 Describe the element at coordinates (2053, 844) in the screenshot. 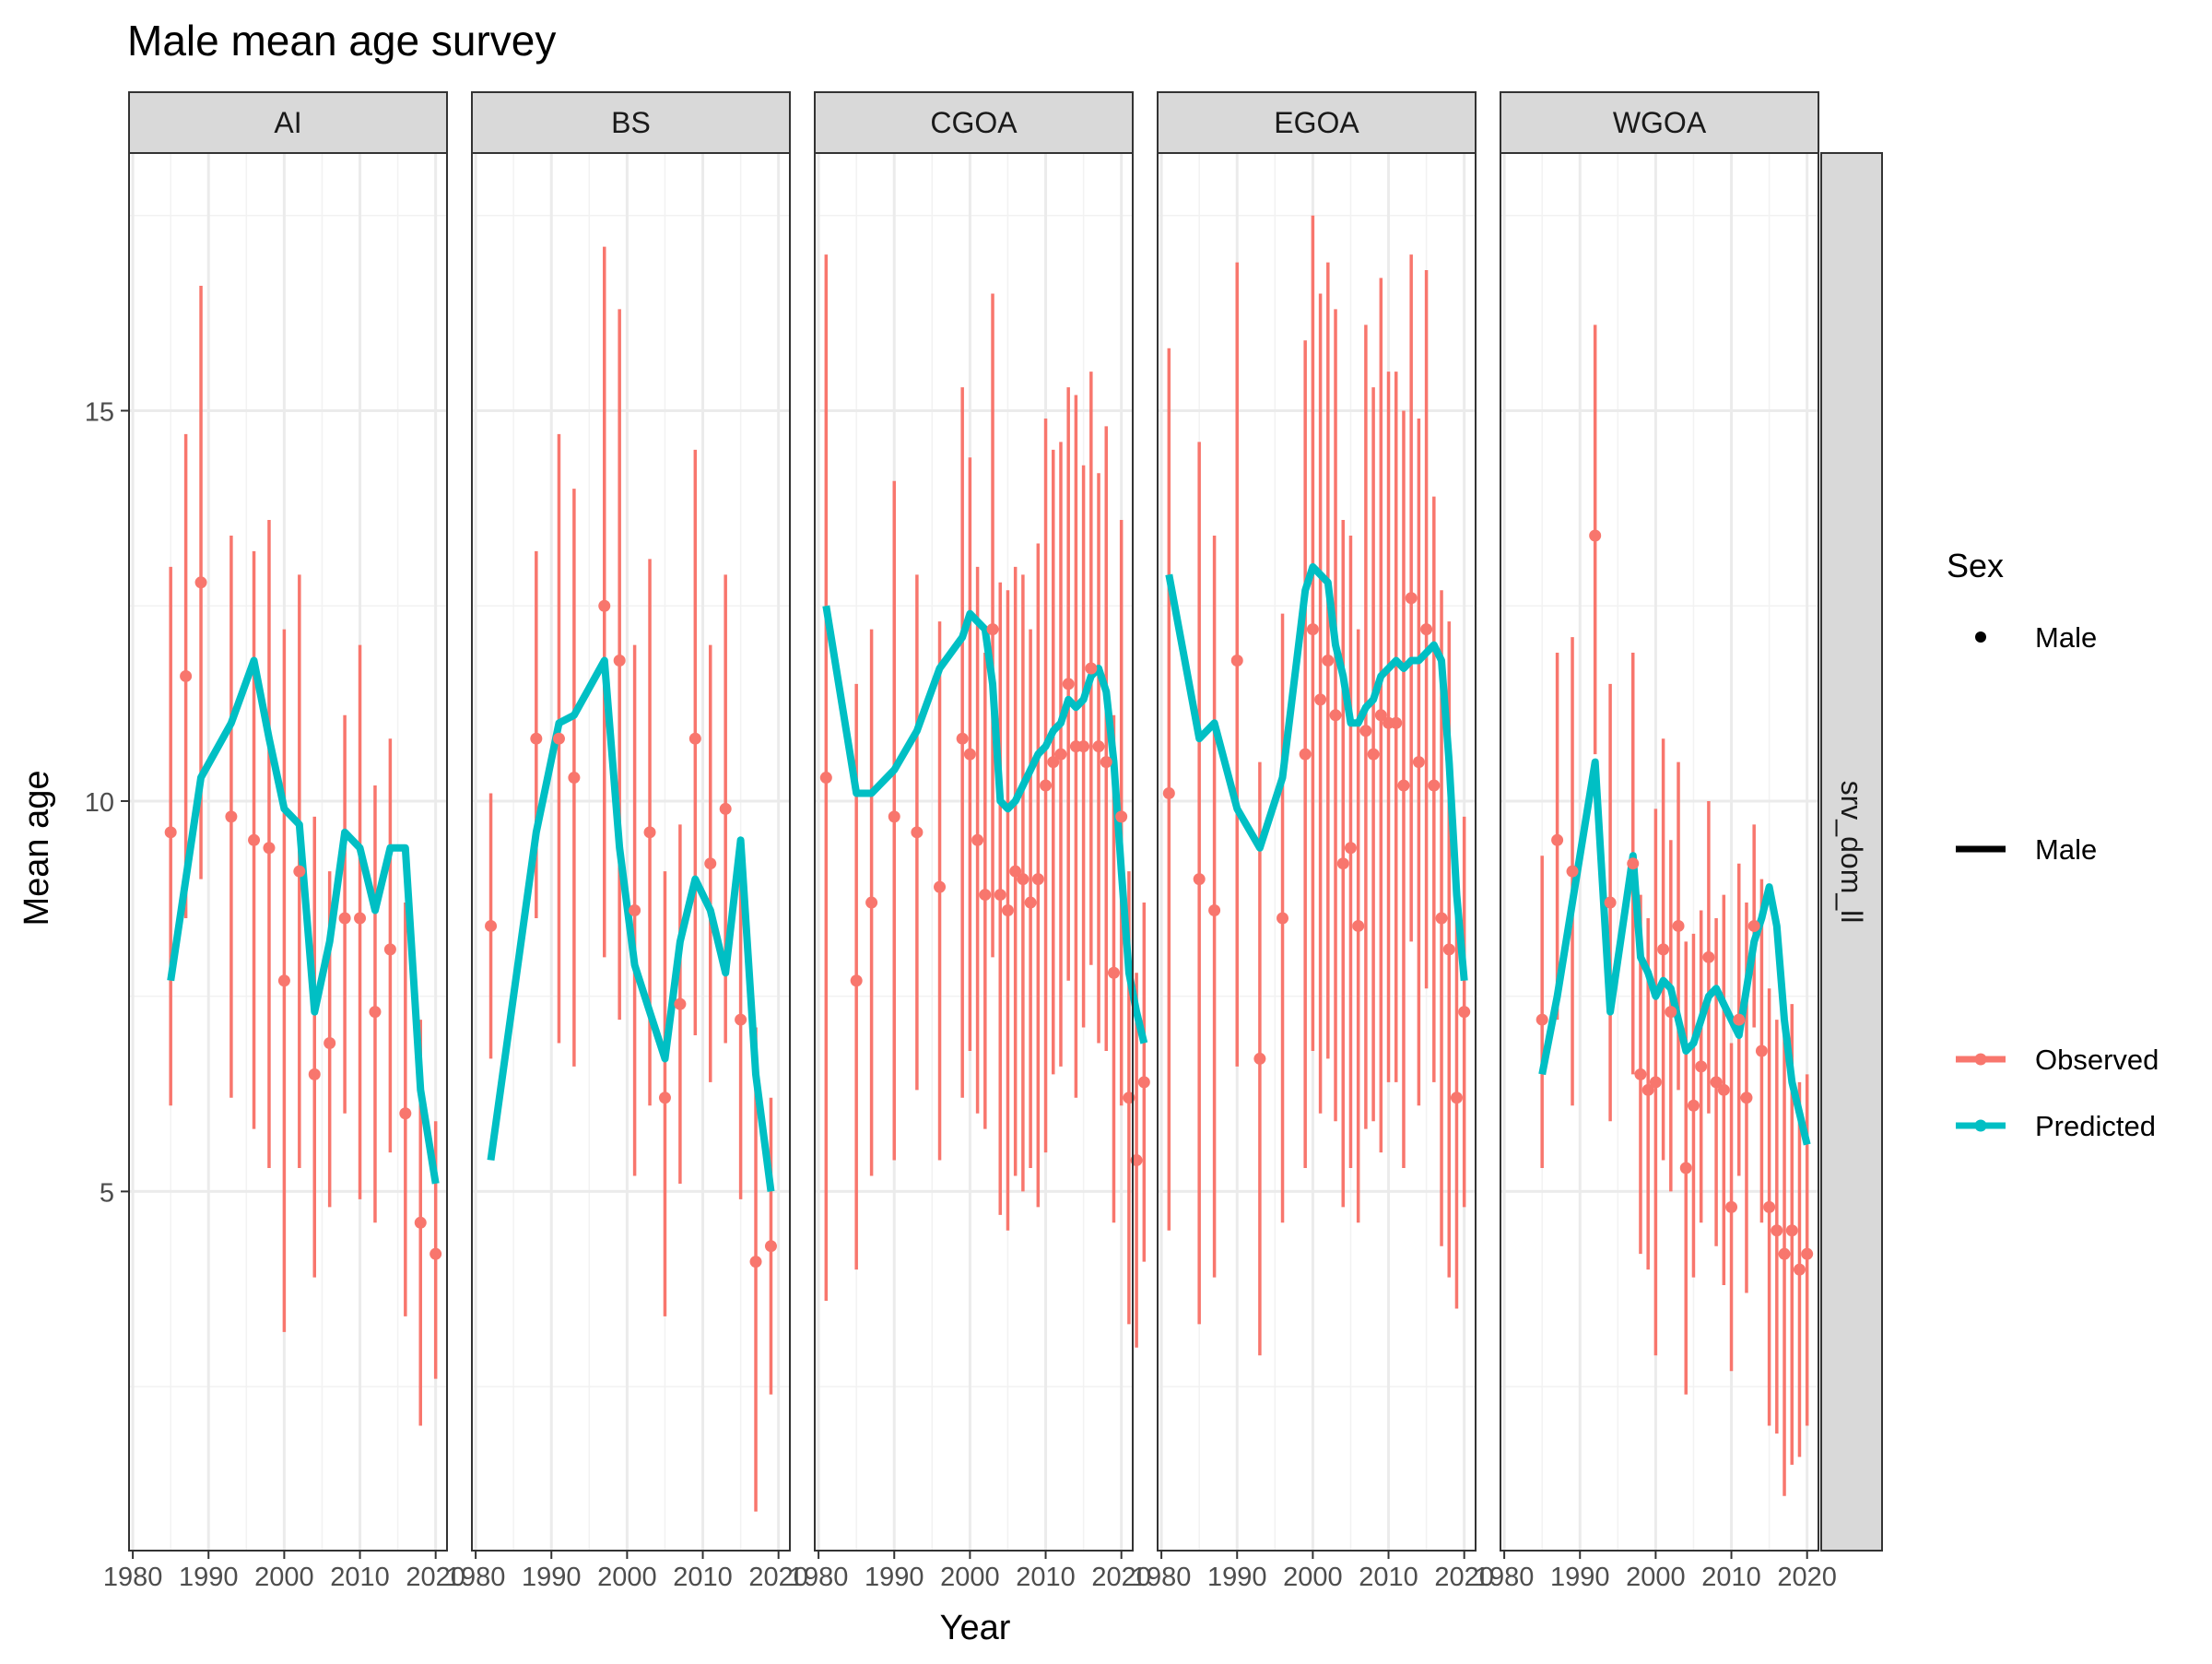

I see `legend: Sex Male Male Observed Predicted` at that location.